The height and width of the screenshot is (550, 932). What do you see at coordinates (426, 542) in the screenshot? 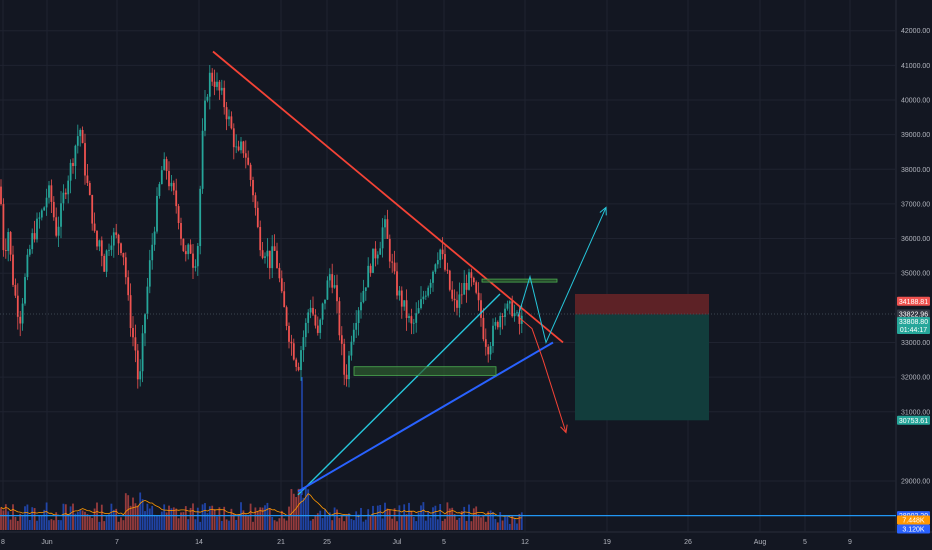
I see `time-axis: 8 Jun 7 14 21 25 Jul 5 12 19 26 Aug 5 9` at bounding box center [426, 542].